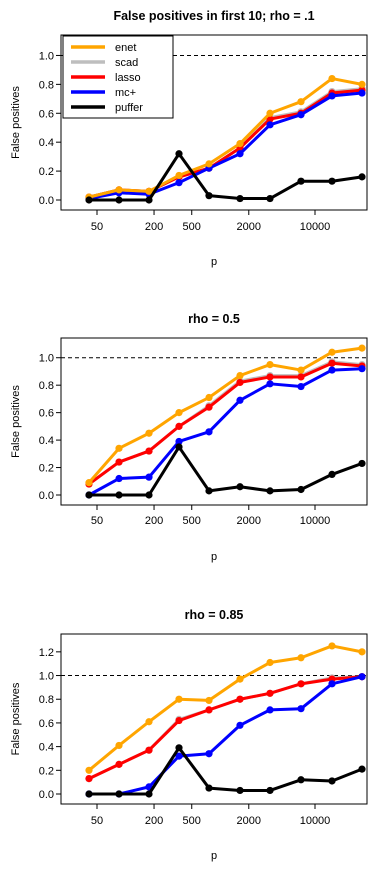 The height and width of the screenshot is (869, 375). Describe the element at coordinates (46, 201) in the screenshot. I see `y-tick-label: 0.0` at that location.